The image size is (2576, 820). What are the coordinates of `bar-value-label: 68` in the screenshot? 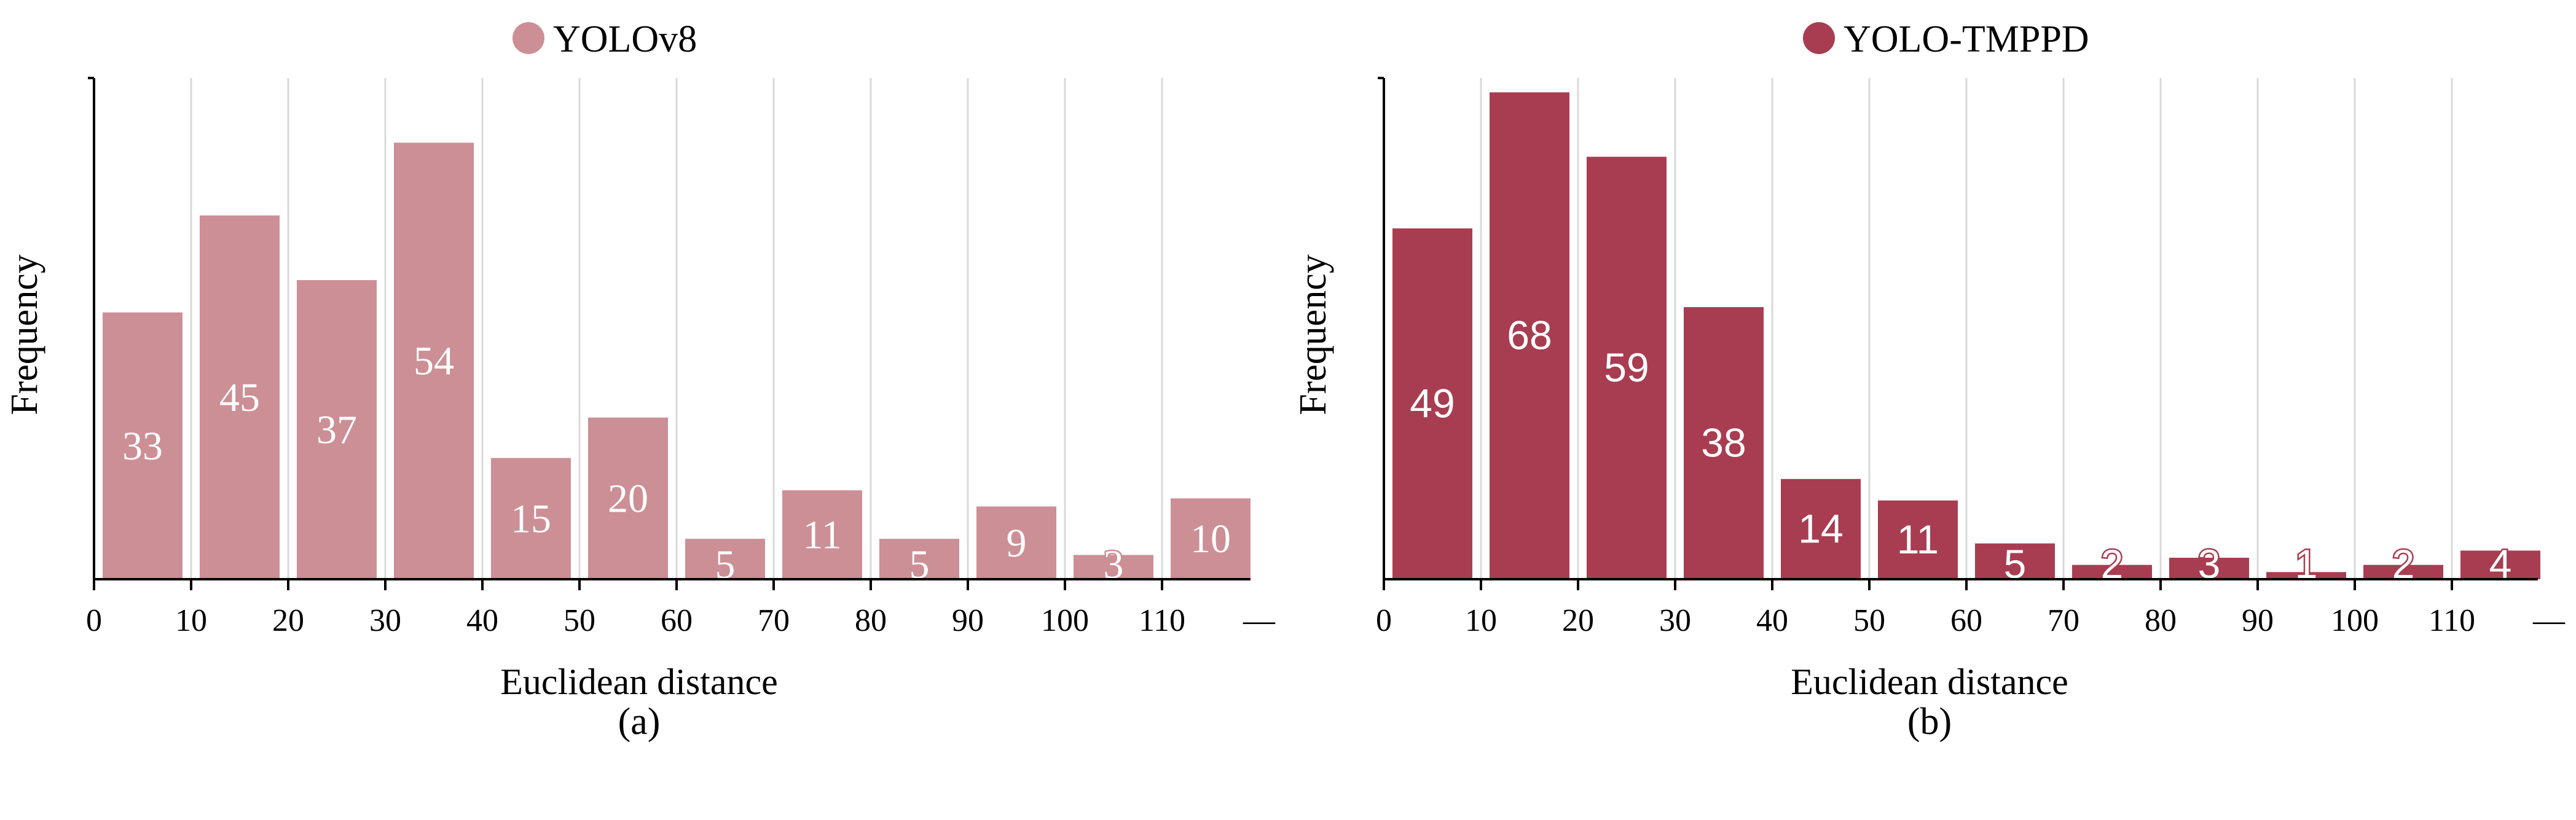 It's located at (1529, 335).